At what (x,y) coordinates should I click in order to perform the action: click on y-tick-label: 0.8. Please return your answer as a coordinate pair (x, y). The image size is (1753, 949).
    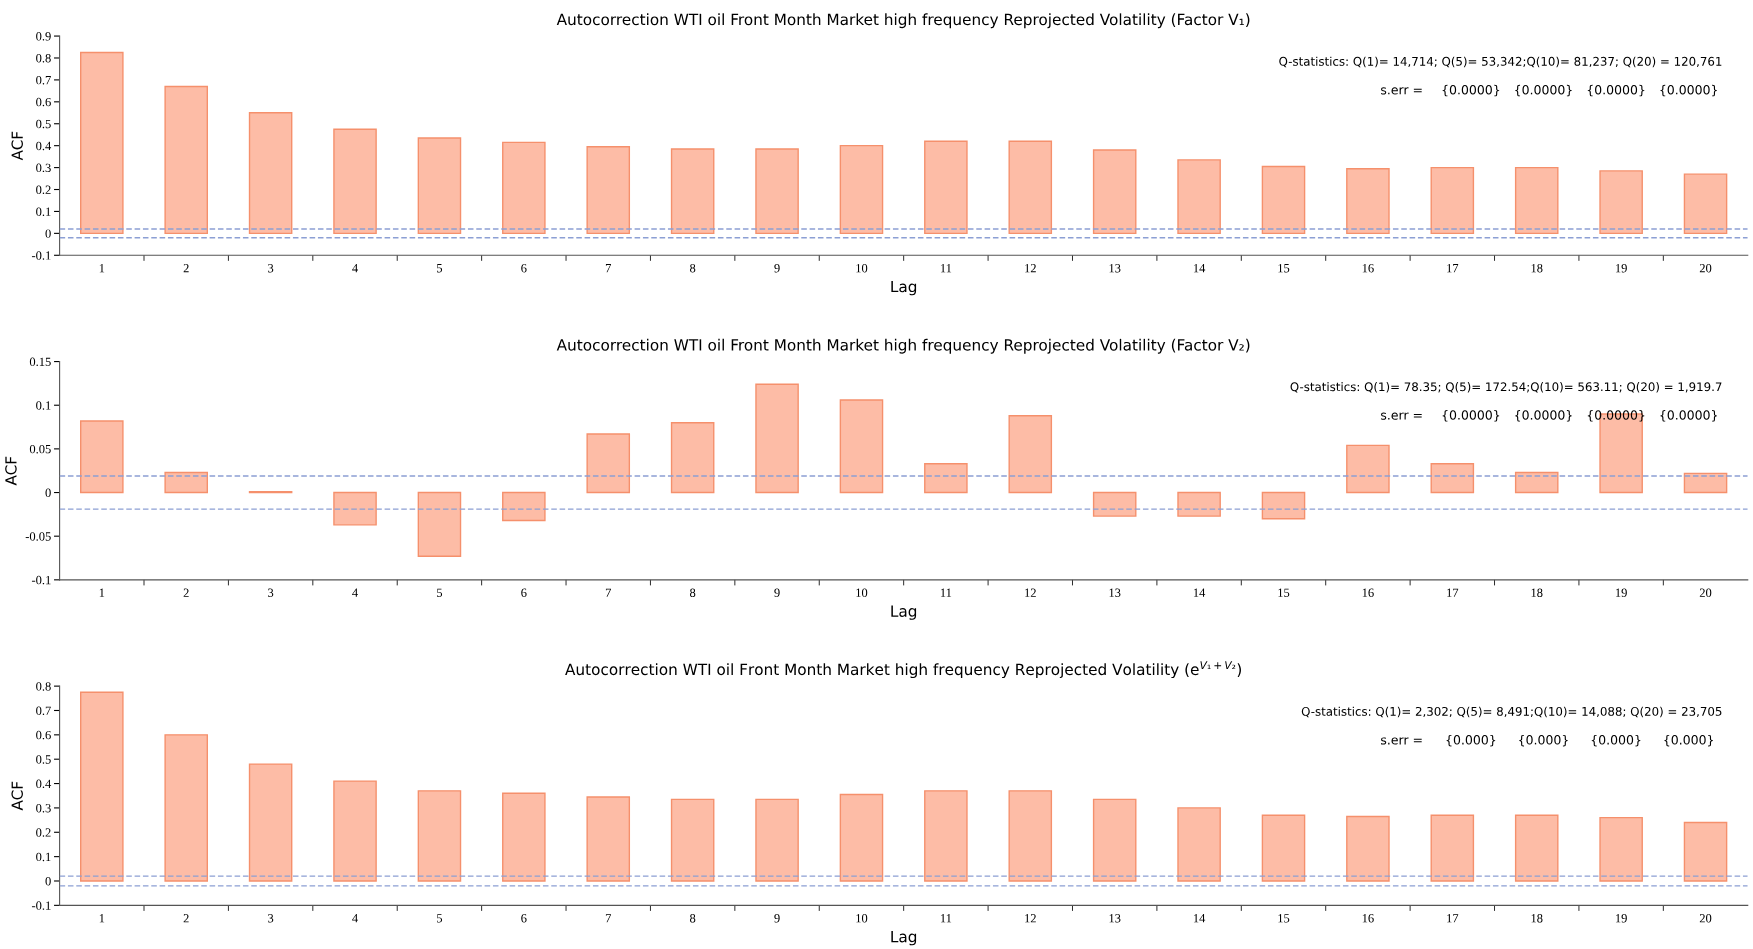
    Looking at the image, I should click on (43, 686).